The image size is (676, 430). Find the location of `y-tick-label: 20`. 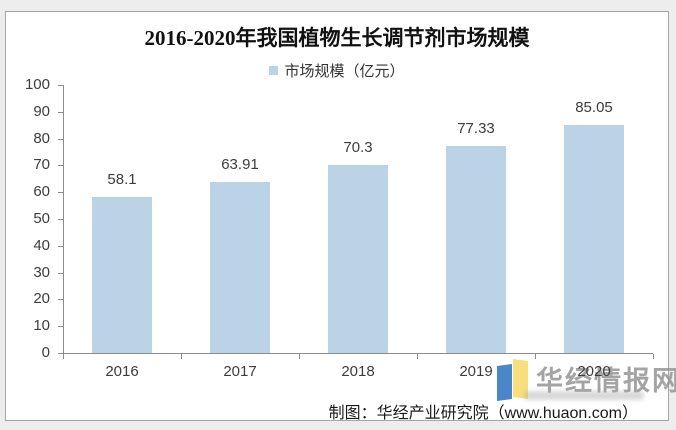

y-tick-label: 20 is located at coordinates (41, 299).